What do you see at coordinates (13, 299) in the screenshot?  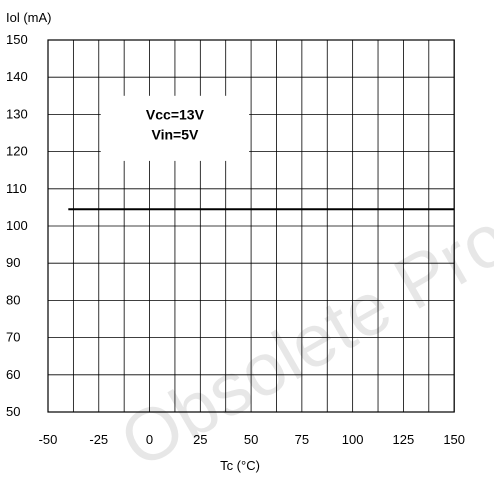 I see `y-tick-label-3: 80` at bounding box center [13, 299].